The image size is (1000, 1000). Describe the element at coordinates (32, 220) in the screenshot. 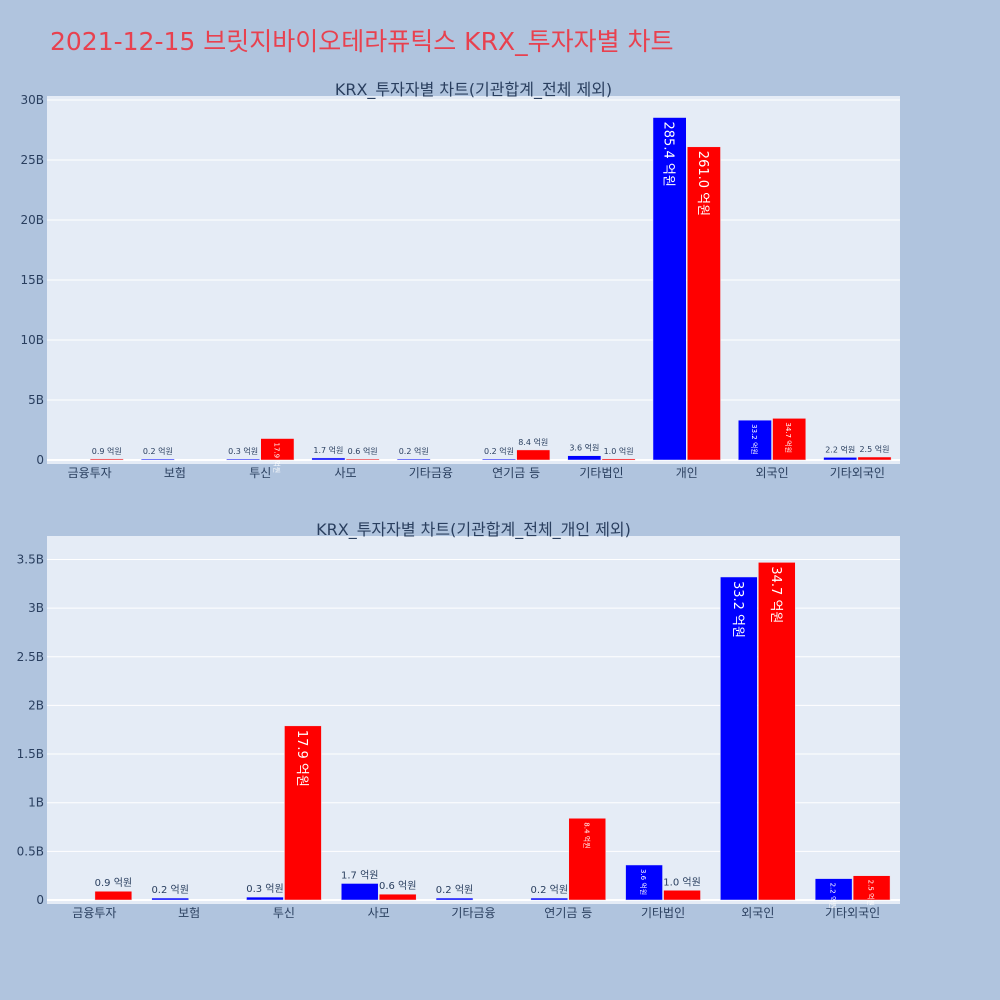

I see `y-tick-label: 20B` at that location.